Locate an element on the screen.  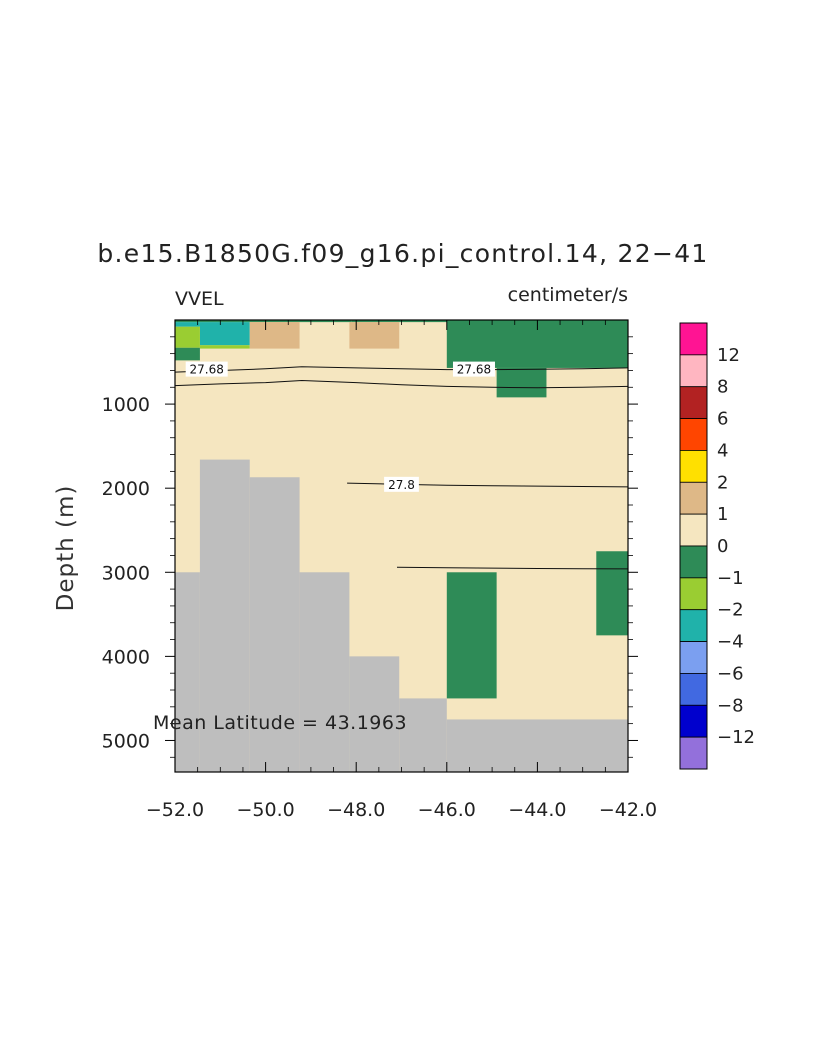
x-tick-label: −48.0 is located at coordinates (356, 810).